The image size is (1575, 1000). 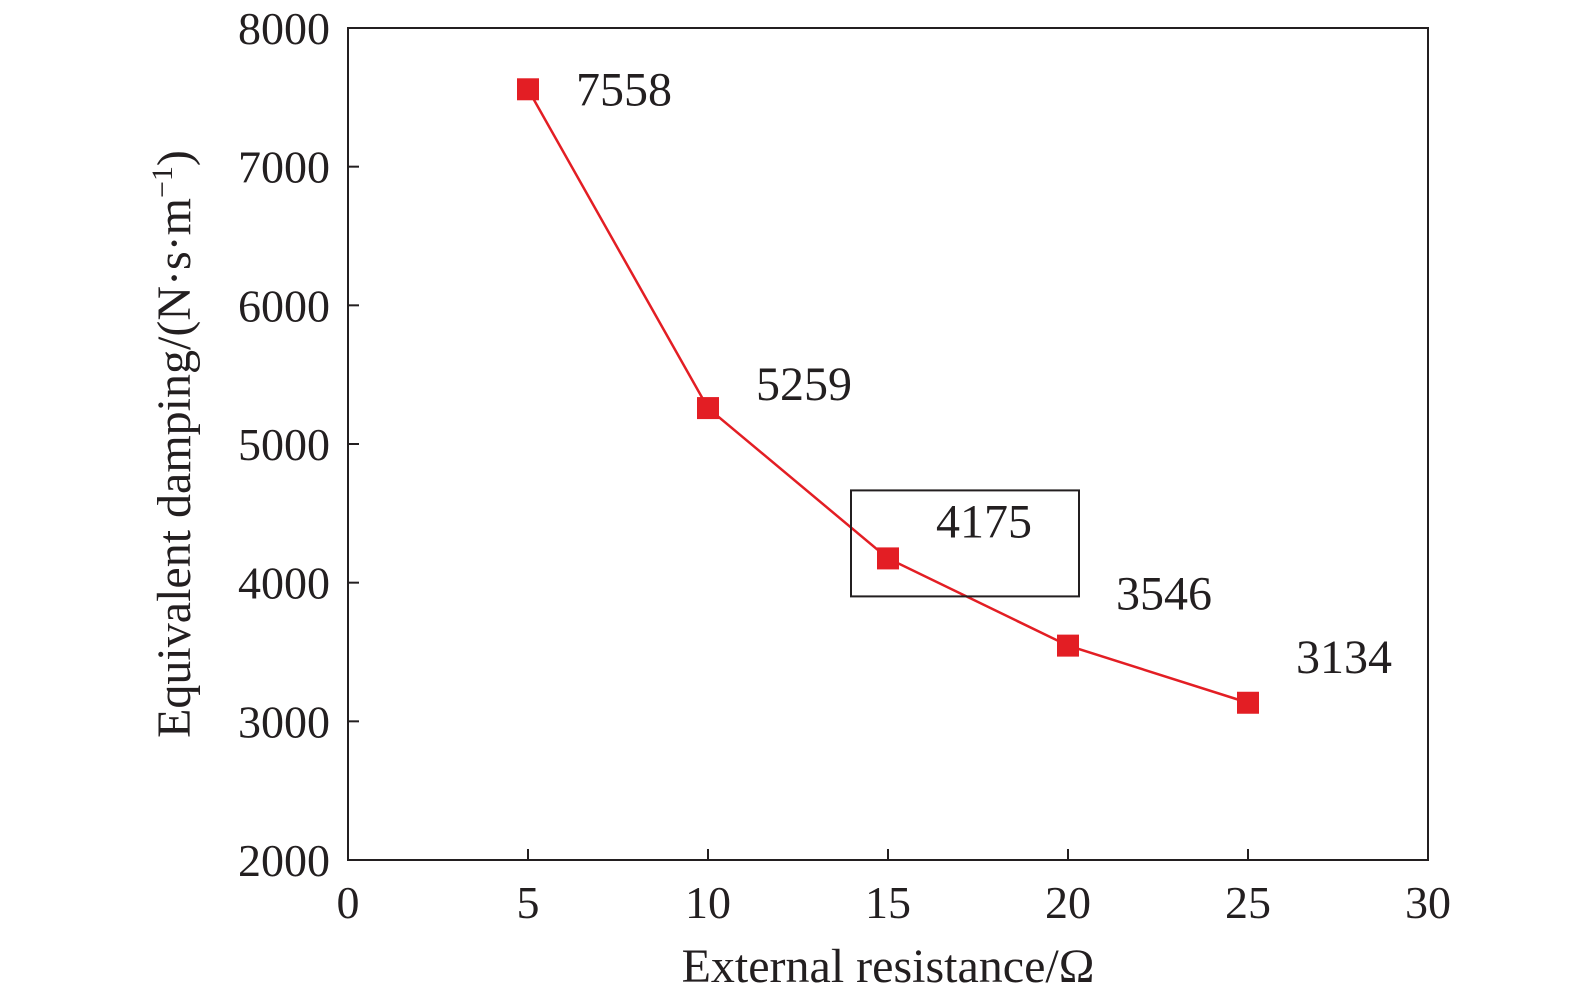 What do you see at coordinates (708, 902) in the screenshot?
I see `x-tick-label: 10` at bounding box center [708, 902].